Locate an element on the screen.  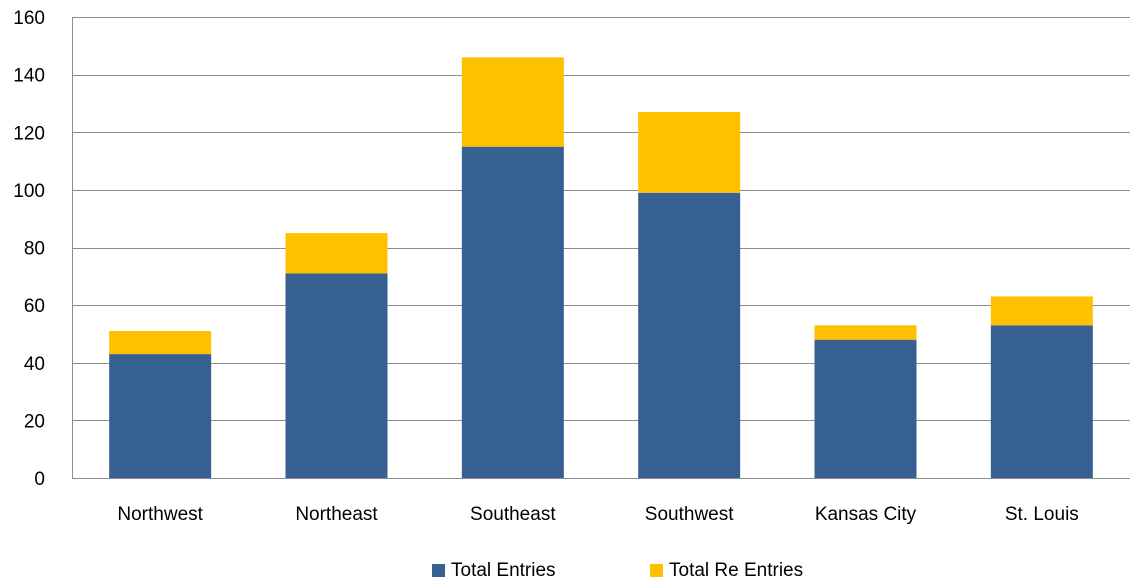
legend-label: Total Re Entries is located at coordinates (736, 570).